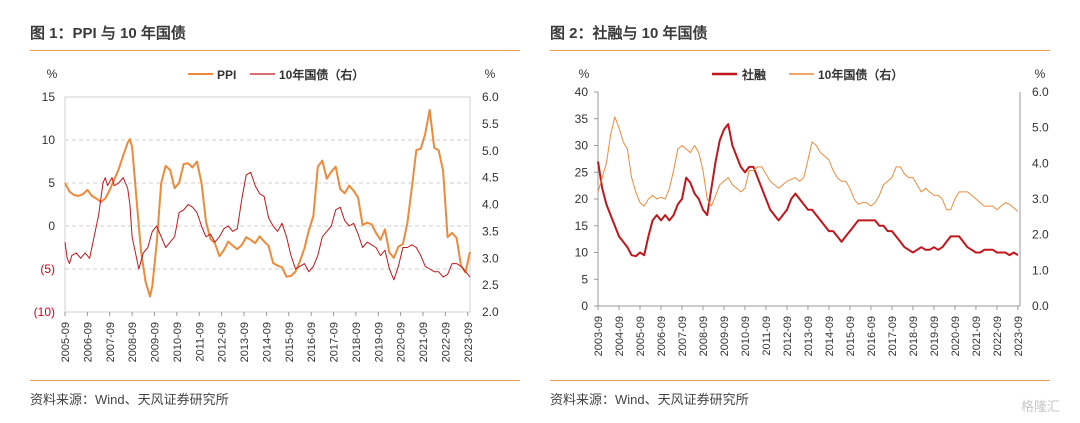 The height and width of the screenshot is (423, 1080). I want to click on x-tick-label: 2023-09, so click(1019, 336).